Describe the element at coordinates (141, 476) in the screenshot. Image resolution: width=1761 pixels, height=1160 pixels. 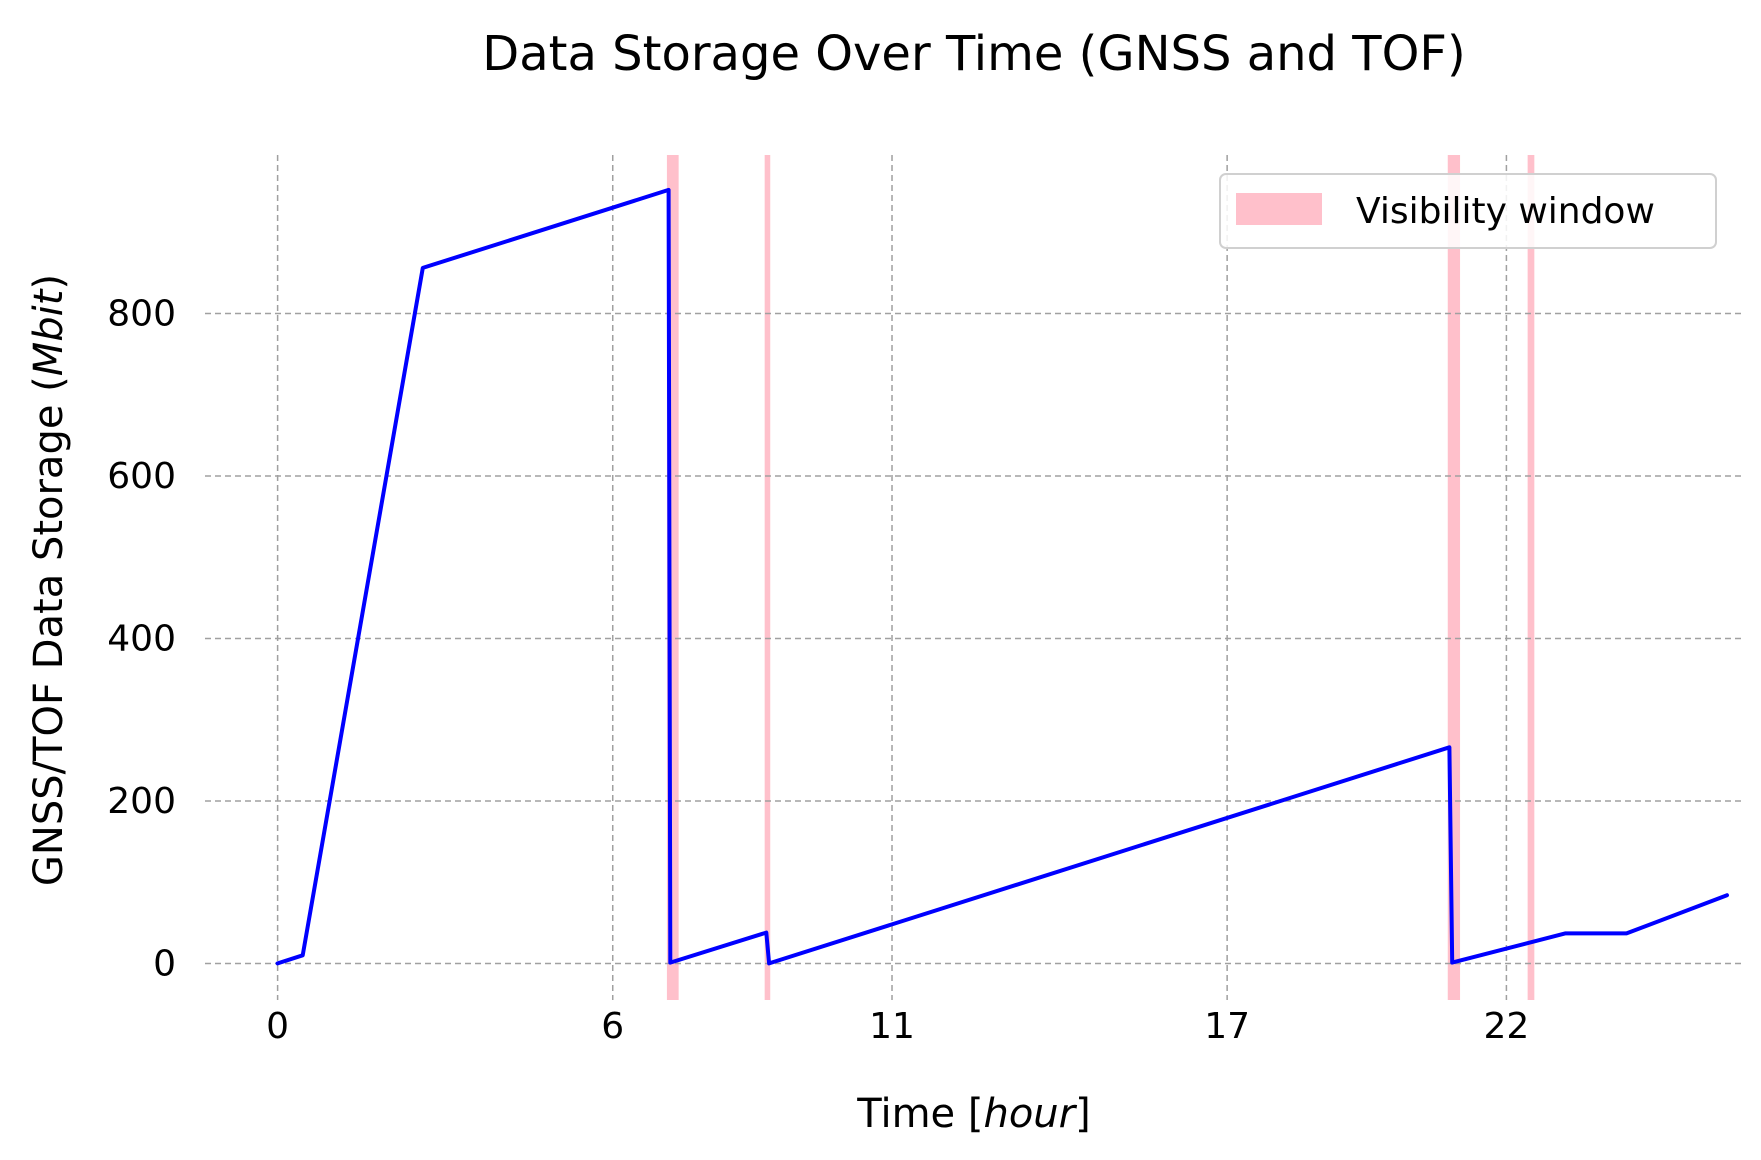
I see `y-tick-label-600: 600` at that location.